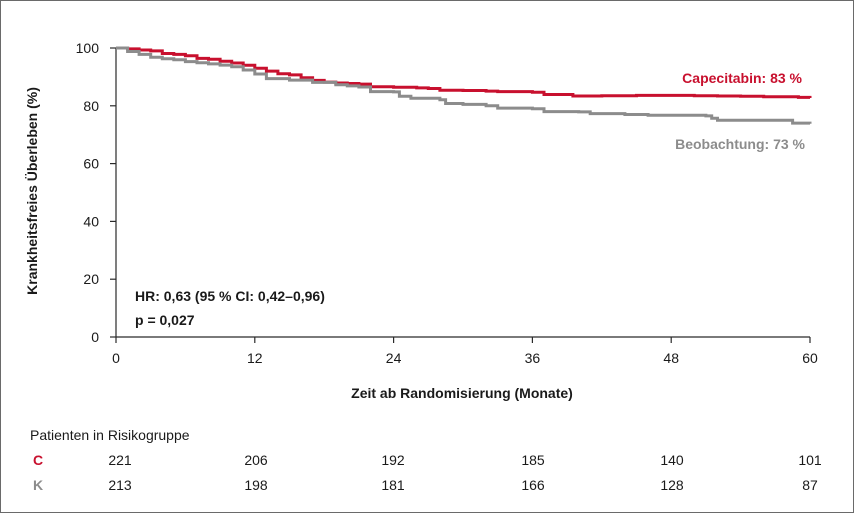 The height and width of the screenshot is (513, 854). I want to click on risk-value: 128, so click(672, 485).